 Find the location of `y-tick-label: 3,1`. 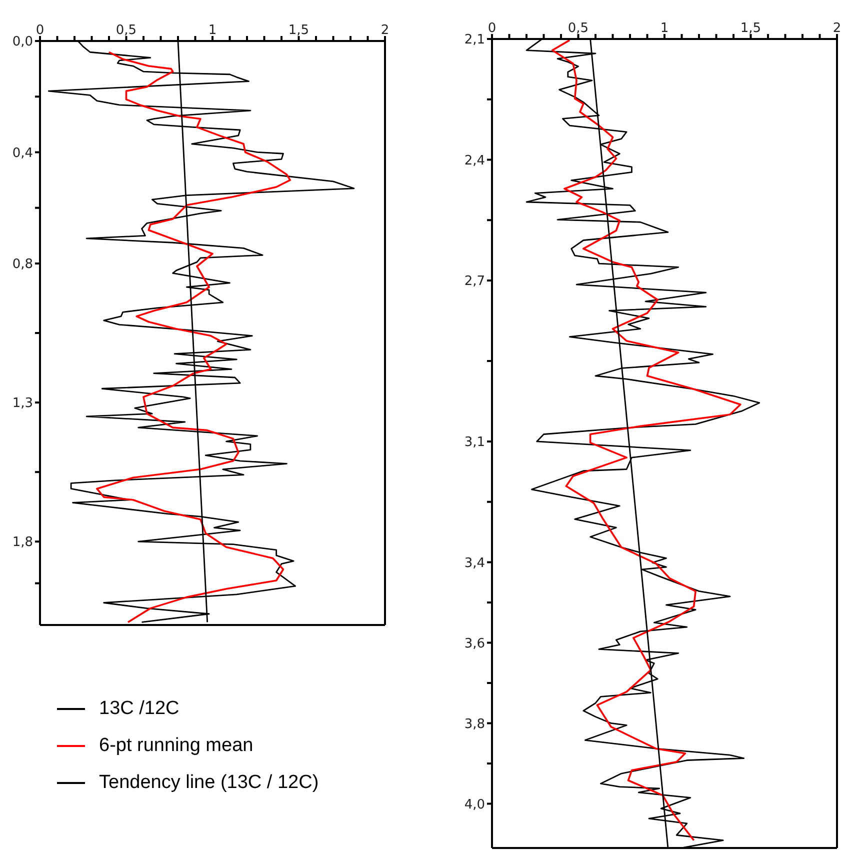

y-tick-label: 3,1 is located at coordinates (474, 442).